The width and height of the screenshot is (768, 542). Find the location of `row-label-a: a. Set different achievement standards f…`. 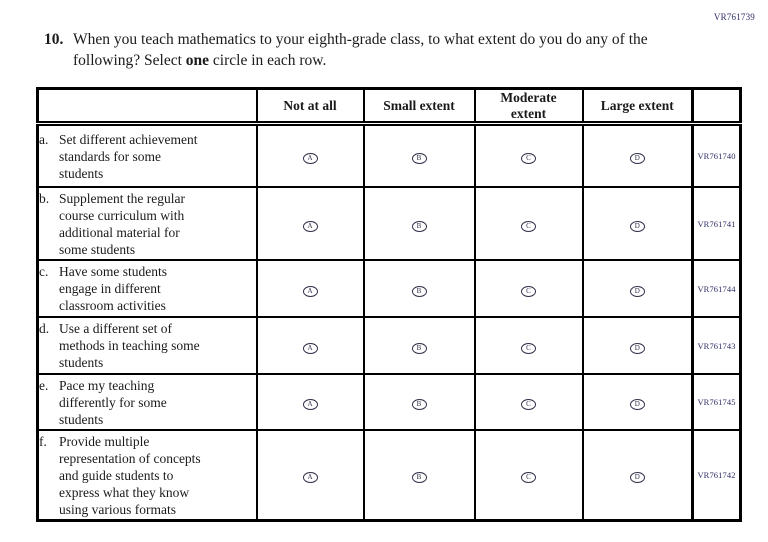

row-label-a: a. Set different achievement standards f… is located at coordinates (147, 155).